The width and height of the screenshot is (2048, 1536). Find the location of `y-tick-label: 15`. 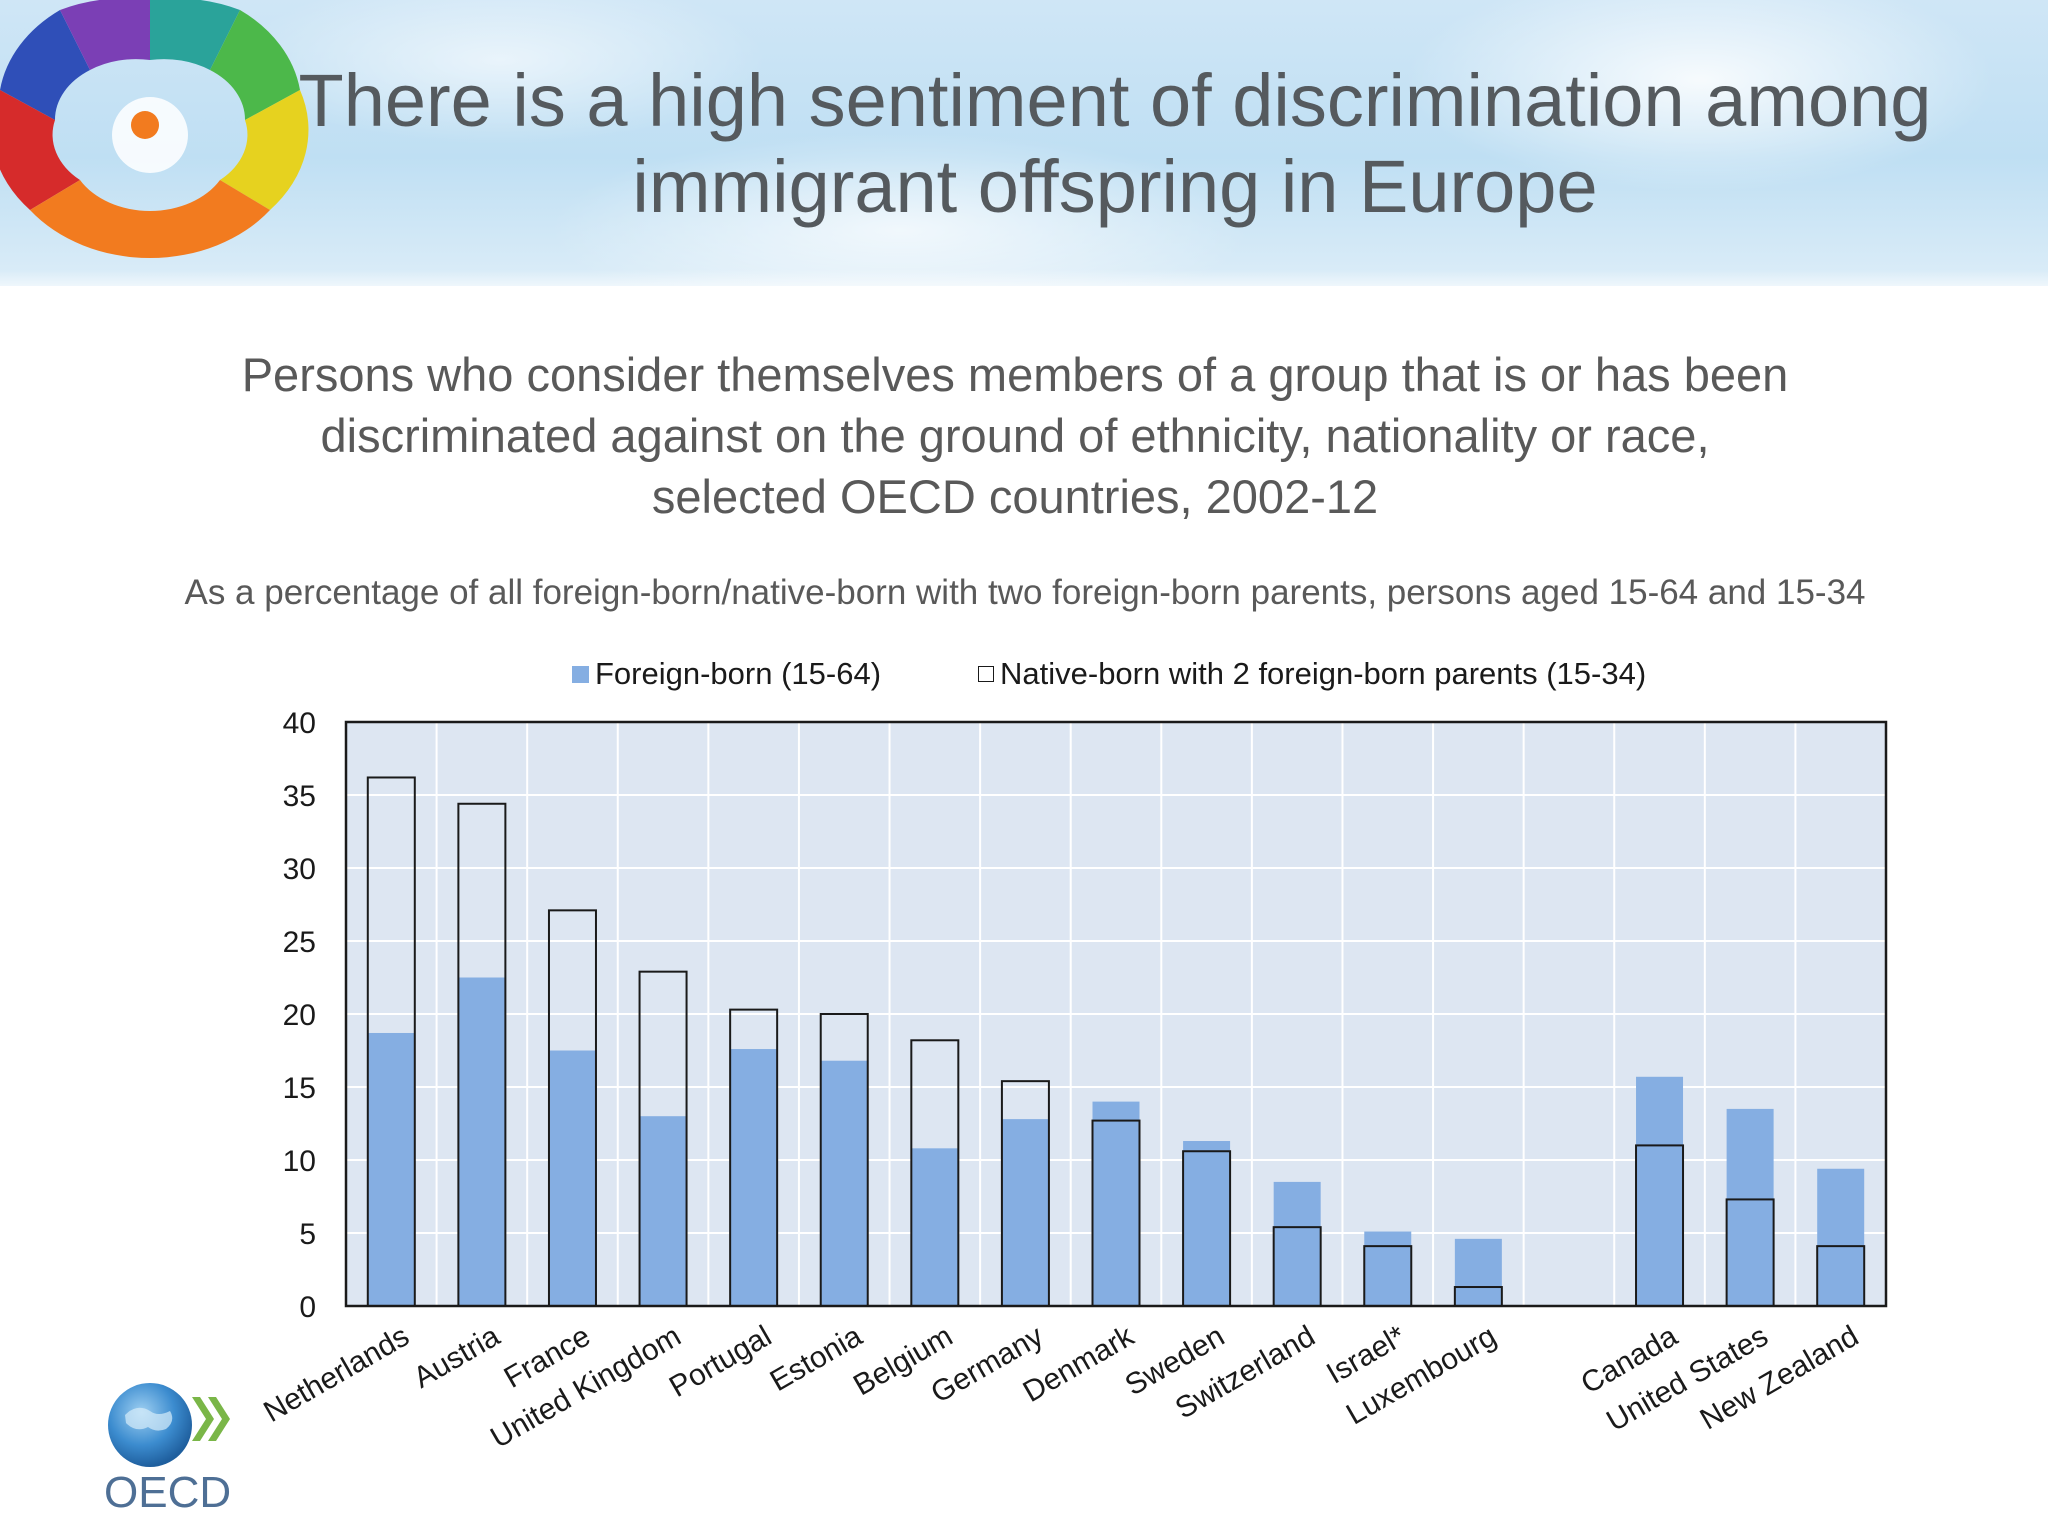

y-tick-label: 15 is located at coordinates (299, 1088).